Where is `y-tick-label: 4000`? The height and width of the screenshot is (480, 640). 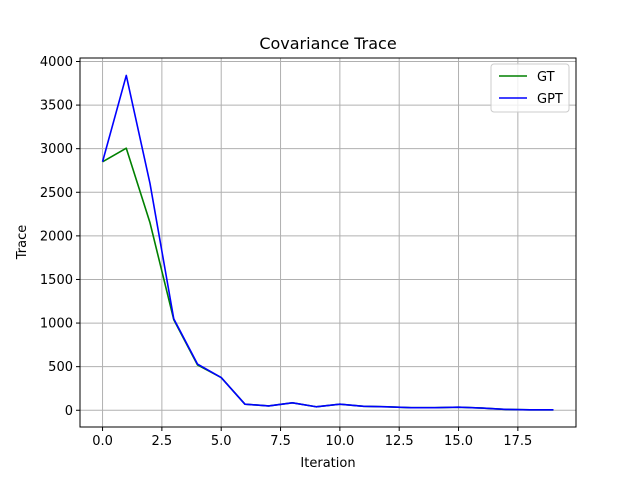 y-tick-label: 4000 is located at coordinates (56, 62).